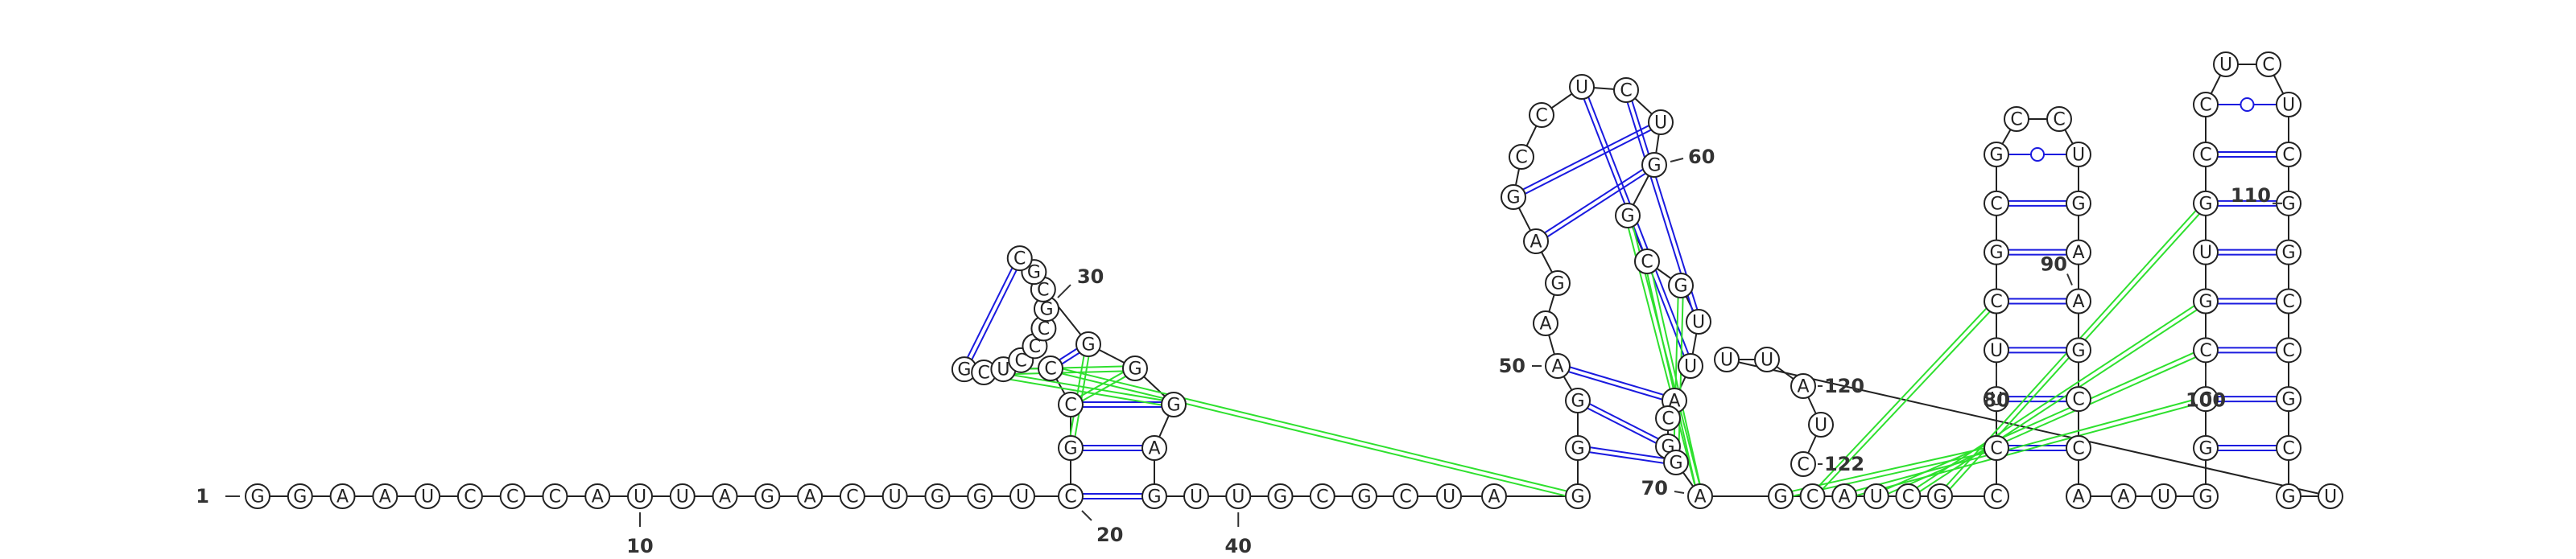  Describe the element at coordinates (2164, 496) in the screenshot. I see `nucleotide-96: U` at that location.